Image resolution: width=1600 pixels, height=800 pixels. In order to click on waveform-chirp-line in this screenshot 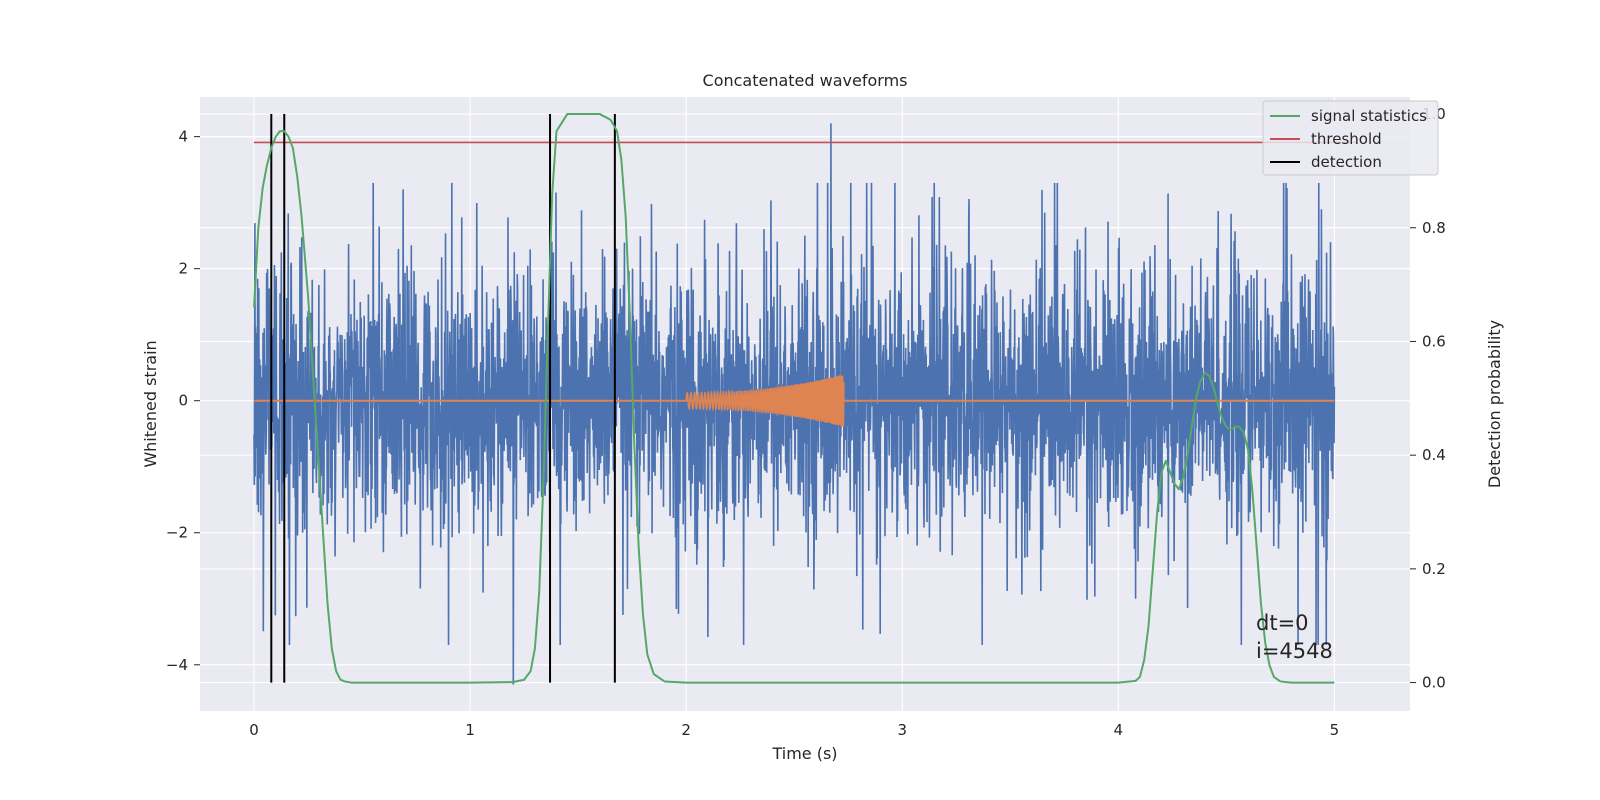, I will do `click(765, 401)`.